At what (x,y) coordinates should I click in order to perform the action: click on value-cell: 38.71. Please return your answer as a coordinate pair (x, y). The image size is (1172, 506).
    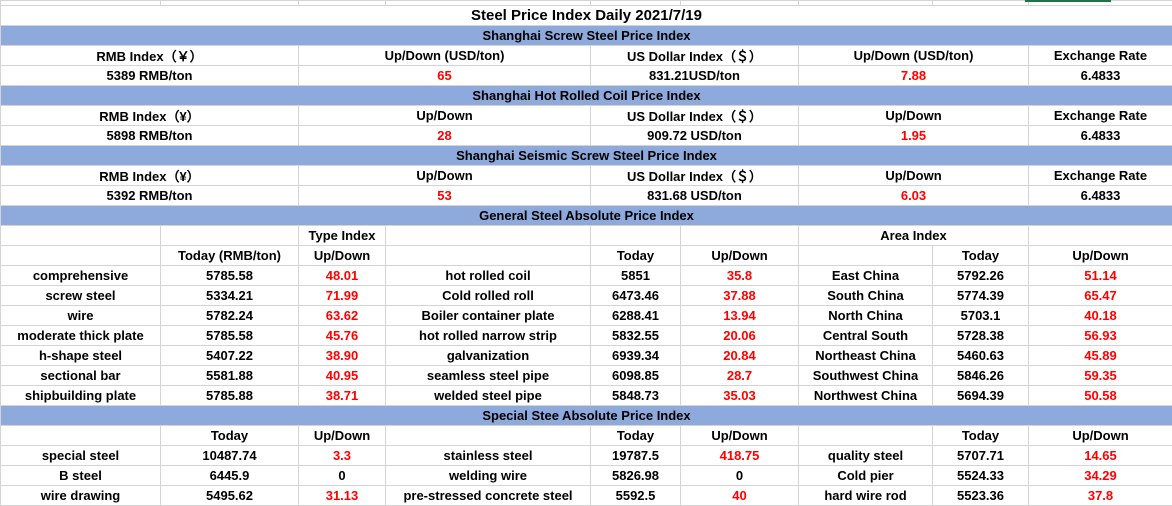
    Looking at the image, I should click on (342, 395).